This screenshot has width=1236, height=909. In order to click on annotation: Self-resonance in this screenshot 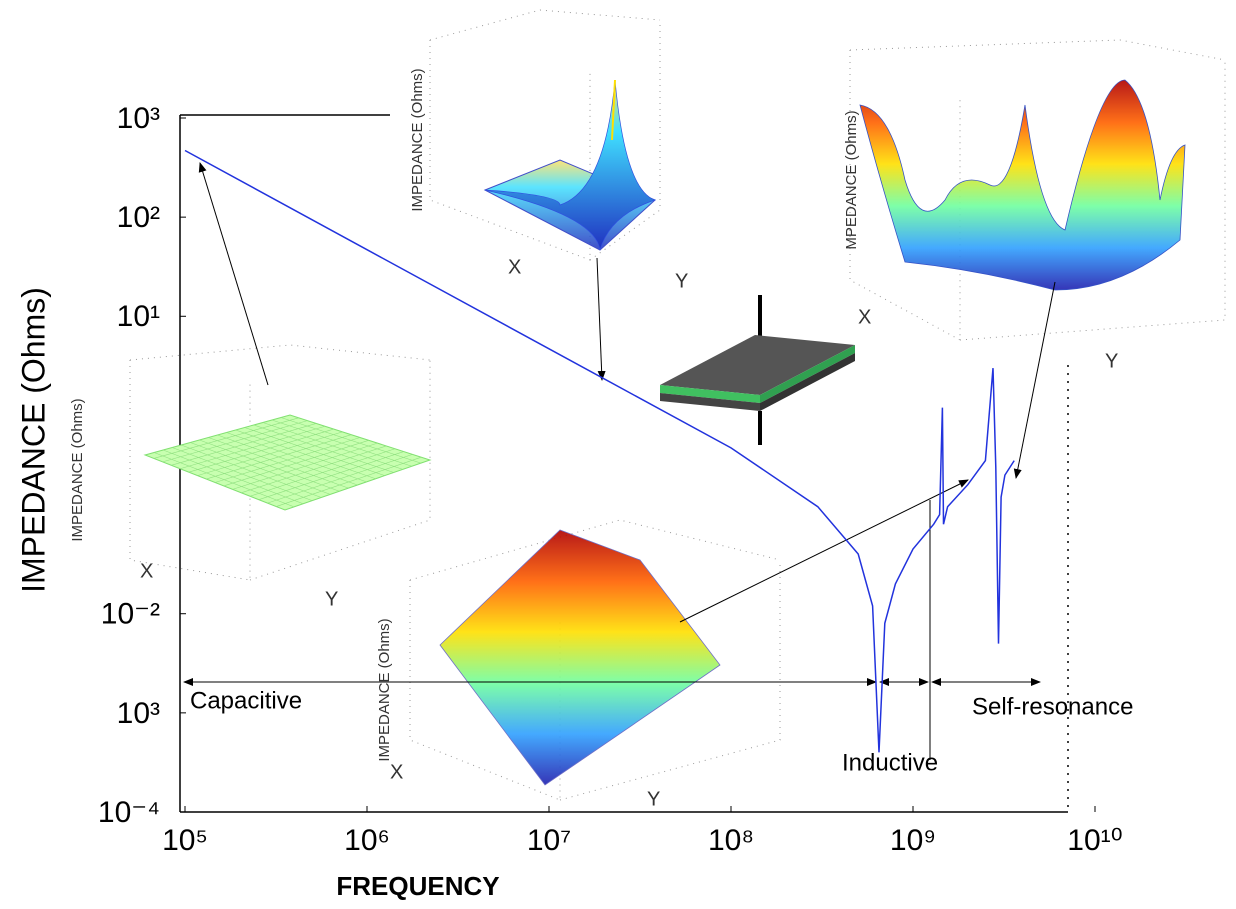, I will do `click(1052, 706)`.